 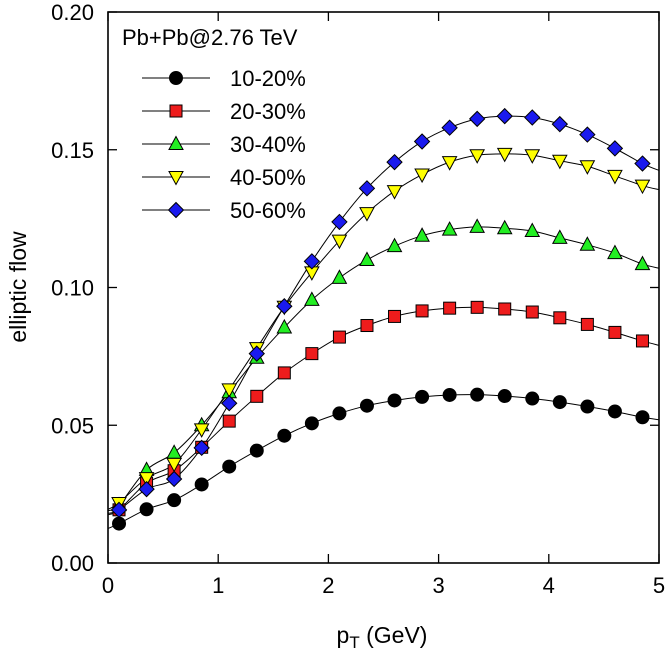 What do you see at coordinates (108, 585) in the screenshot?
I see `x-tick-label: 0` at bounding box center [108, 585].